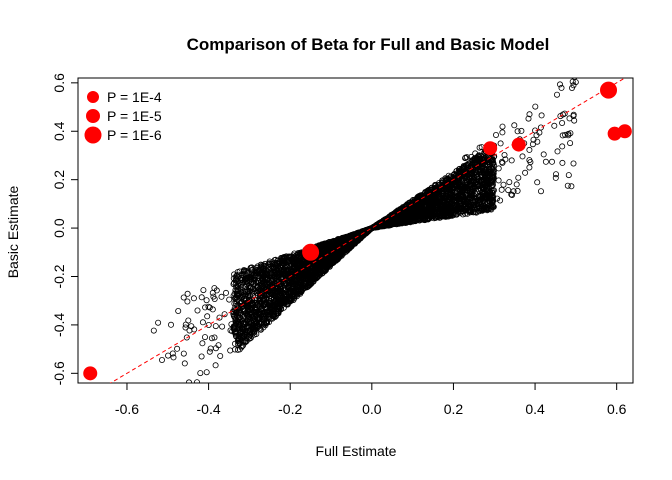 The image size is (672, 480). I want to click on y-tick-label-2: -0.2, so click(59, 276).